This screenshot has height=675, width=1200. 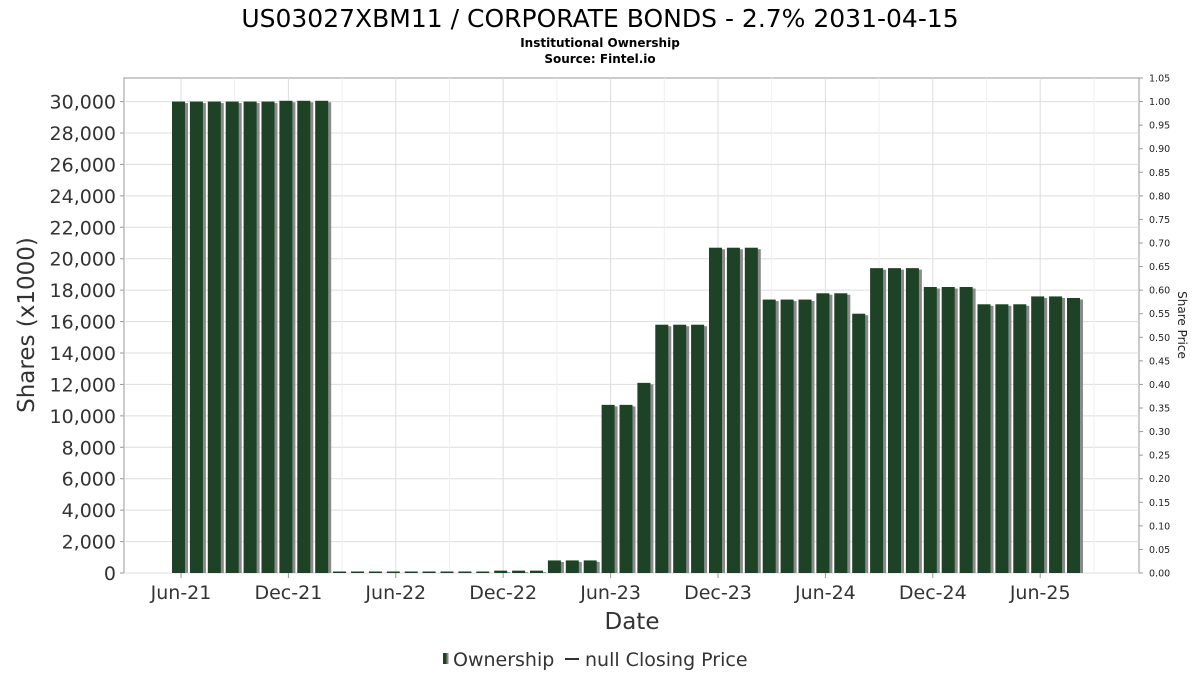 I want to click on legend-ownership-label: Ownership, so click(x=503, y=660).